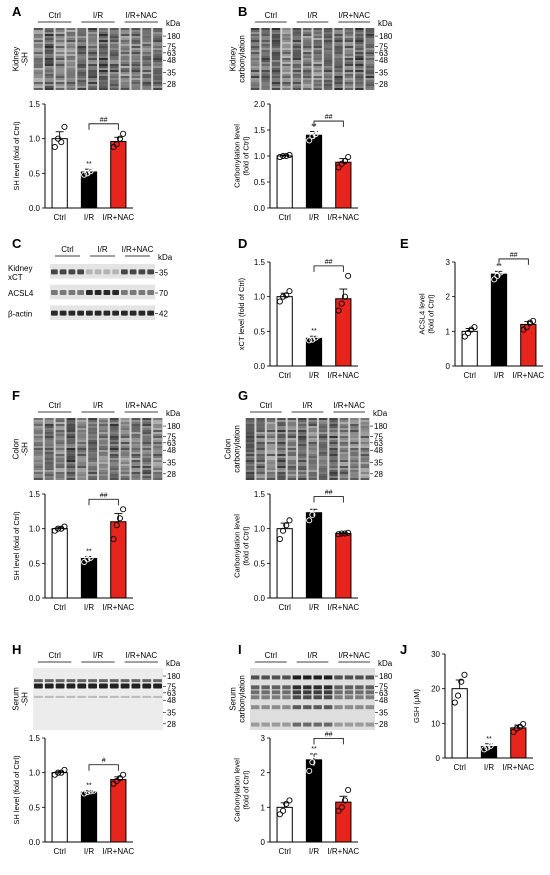 This screenshot has width=550, height=875. I want to click on panel-H-kda-63: 63, so click(171, 693).